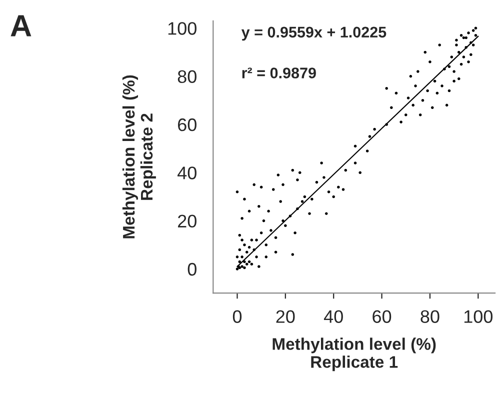  I want to click on y-tick-label: 20, so click(187, 221).